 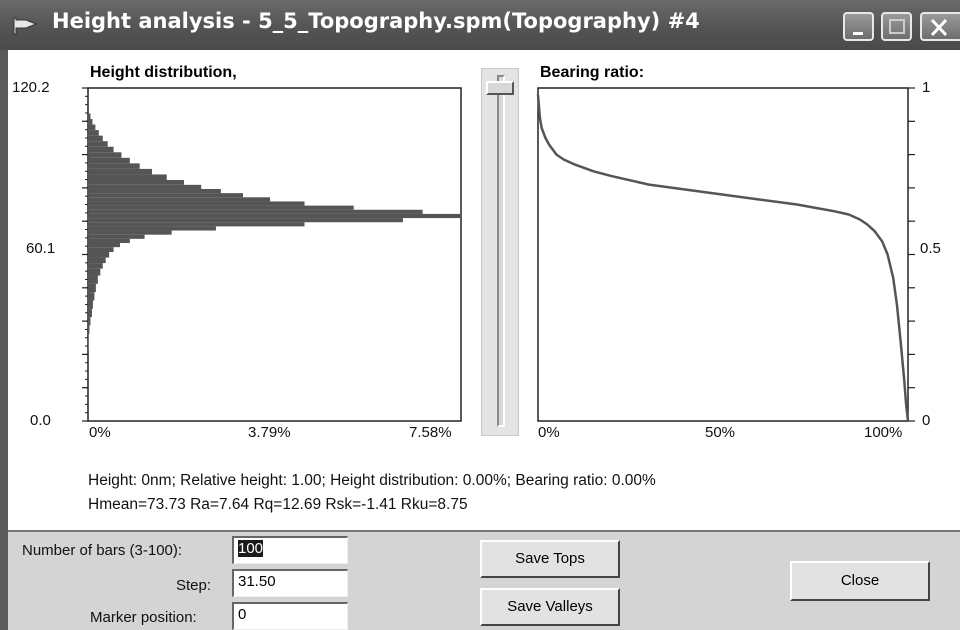 I want to click on app-icon, so click(x=25, y=26).